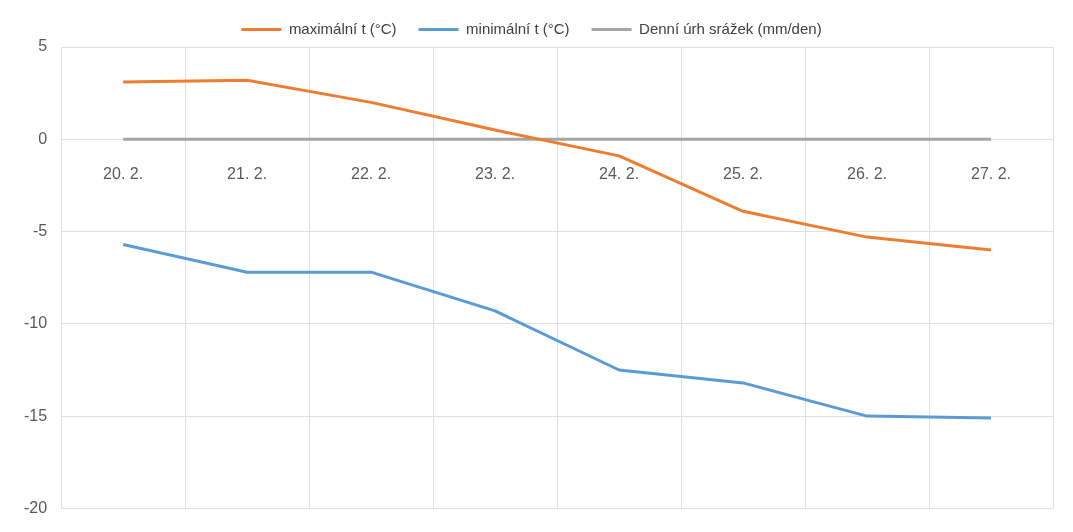  What do you see at coordinates (743, 174) in the screenshot?
I see `x-tick-label: 25. 2.` at bounding box center [743, 174].